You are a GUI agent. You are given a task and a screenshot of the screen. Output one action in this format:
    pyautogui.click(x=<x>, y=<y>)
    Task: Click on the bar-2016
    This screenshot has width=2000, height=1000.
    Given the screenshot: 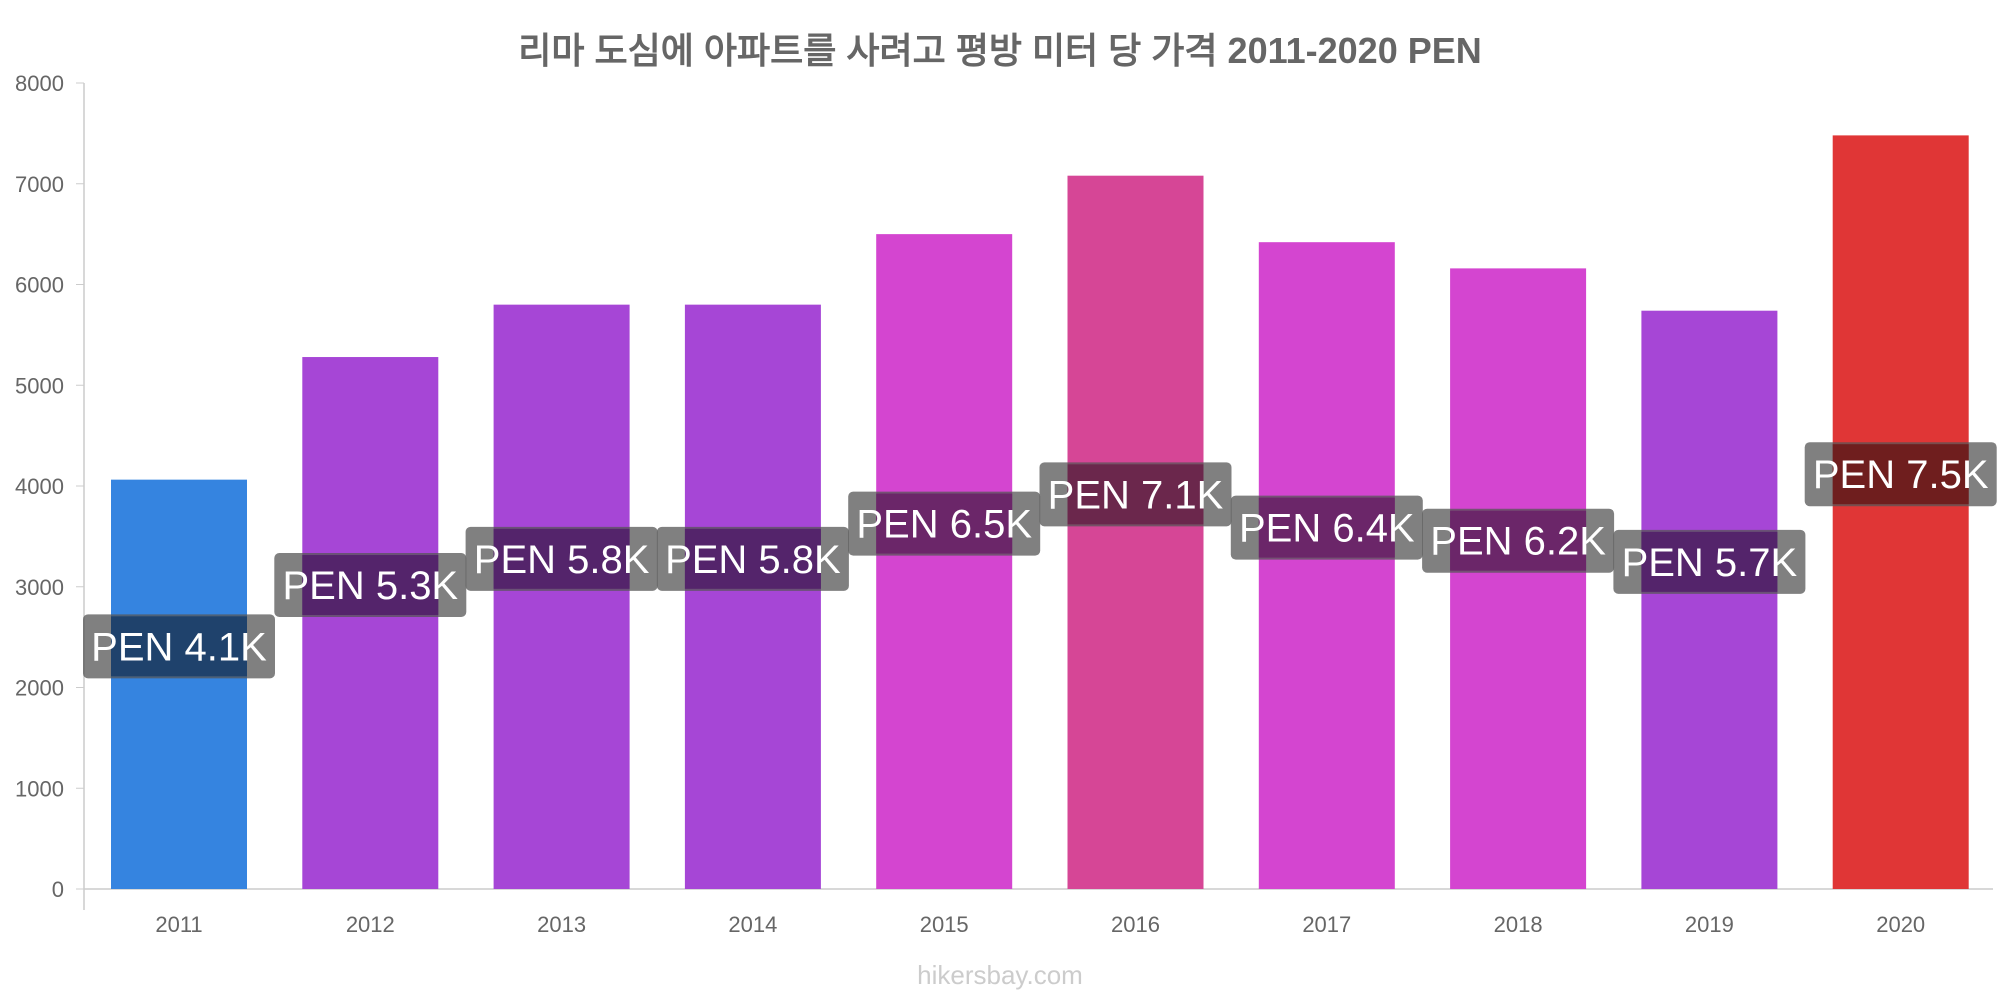 What is the action you would take?
    pyautogui.click(x=1135, y=532)
    